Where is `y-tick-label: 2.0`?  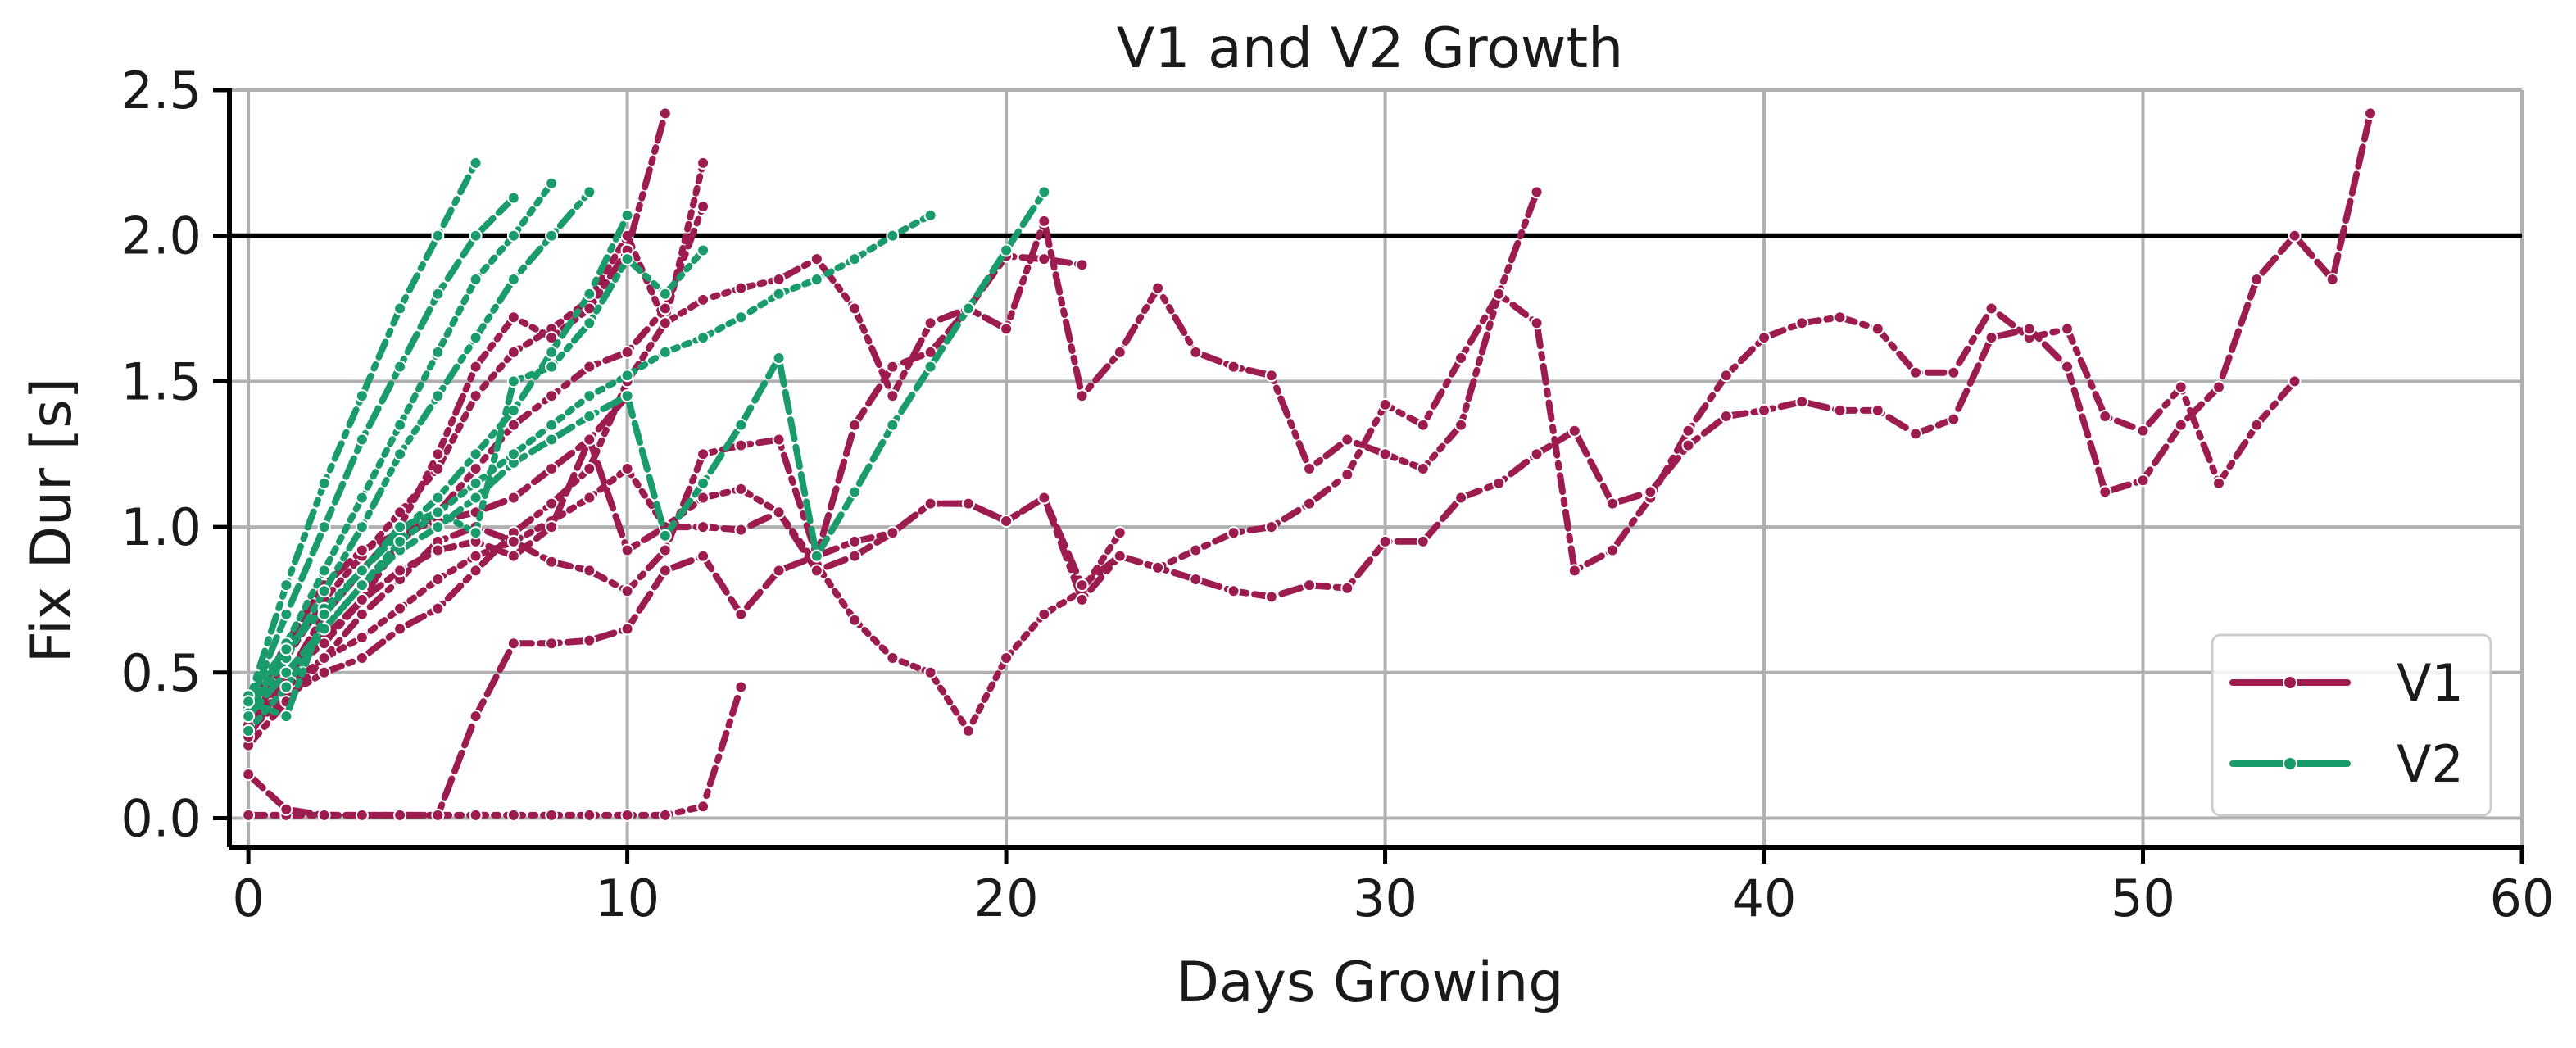
y-tick-label: 2.0 is located at coordinates (161, 236).